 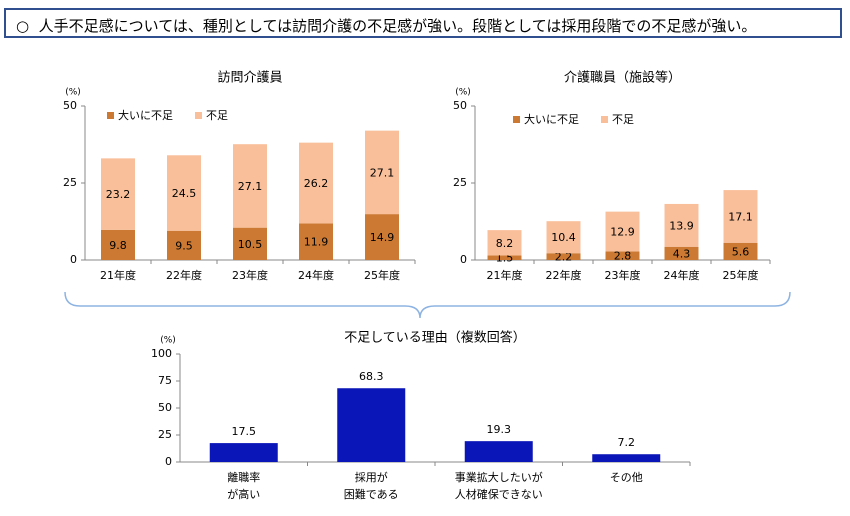 What do you see at coordinates (371, 494) in the screenshot?
I see `chart3-x-tick-label: 困難である` at bounding box center [371, 494].